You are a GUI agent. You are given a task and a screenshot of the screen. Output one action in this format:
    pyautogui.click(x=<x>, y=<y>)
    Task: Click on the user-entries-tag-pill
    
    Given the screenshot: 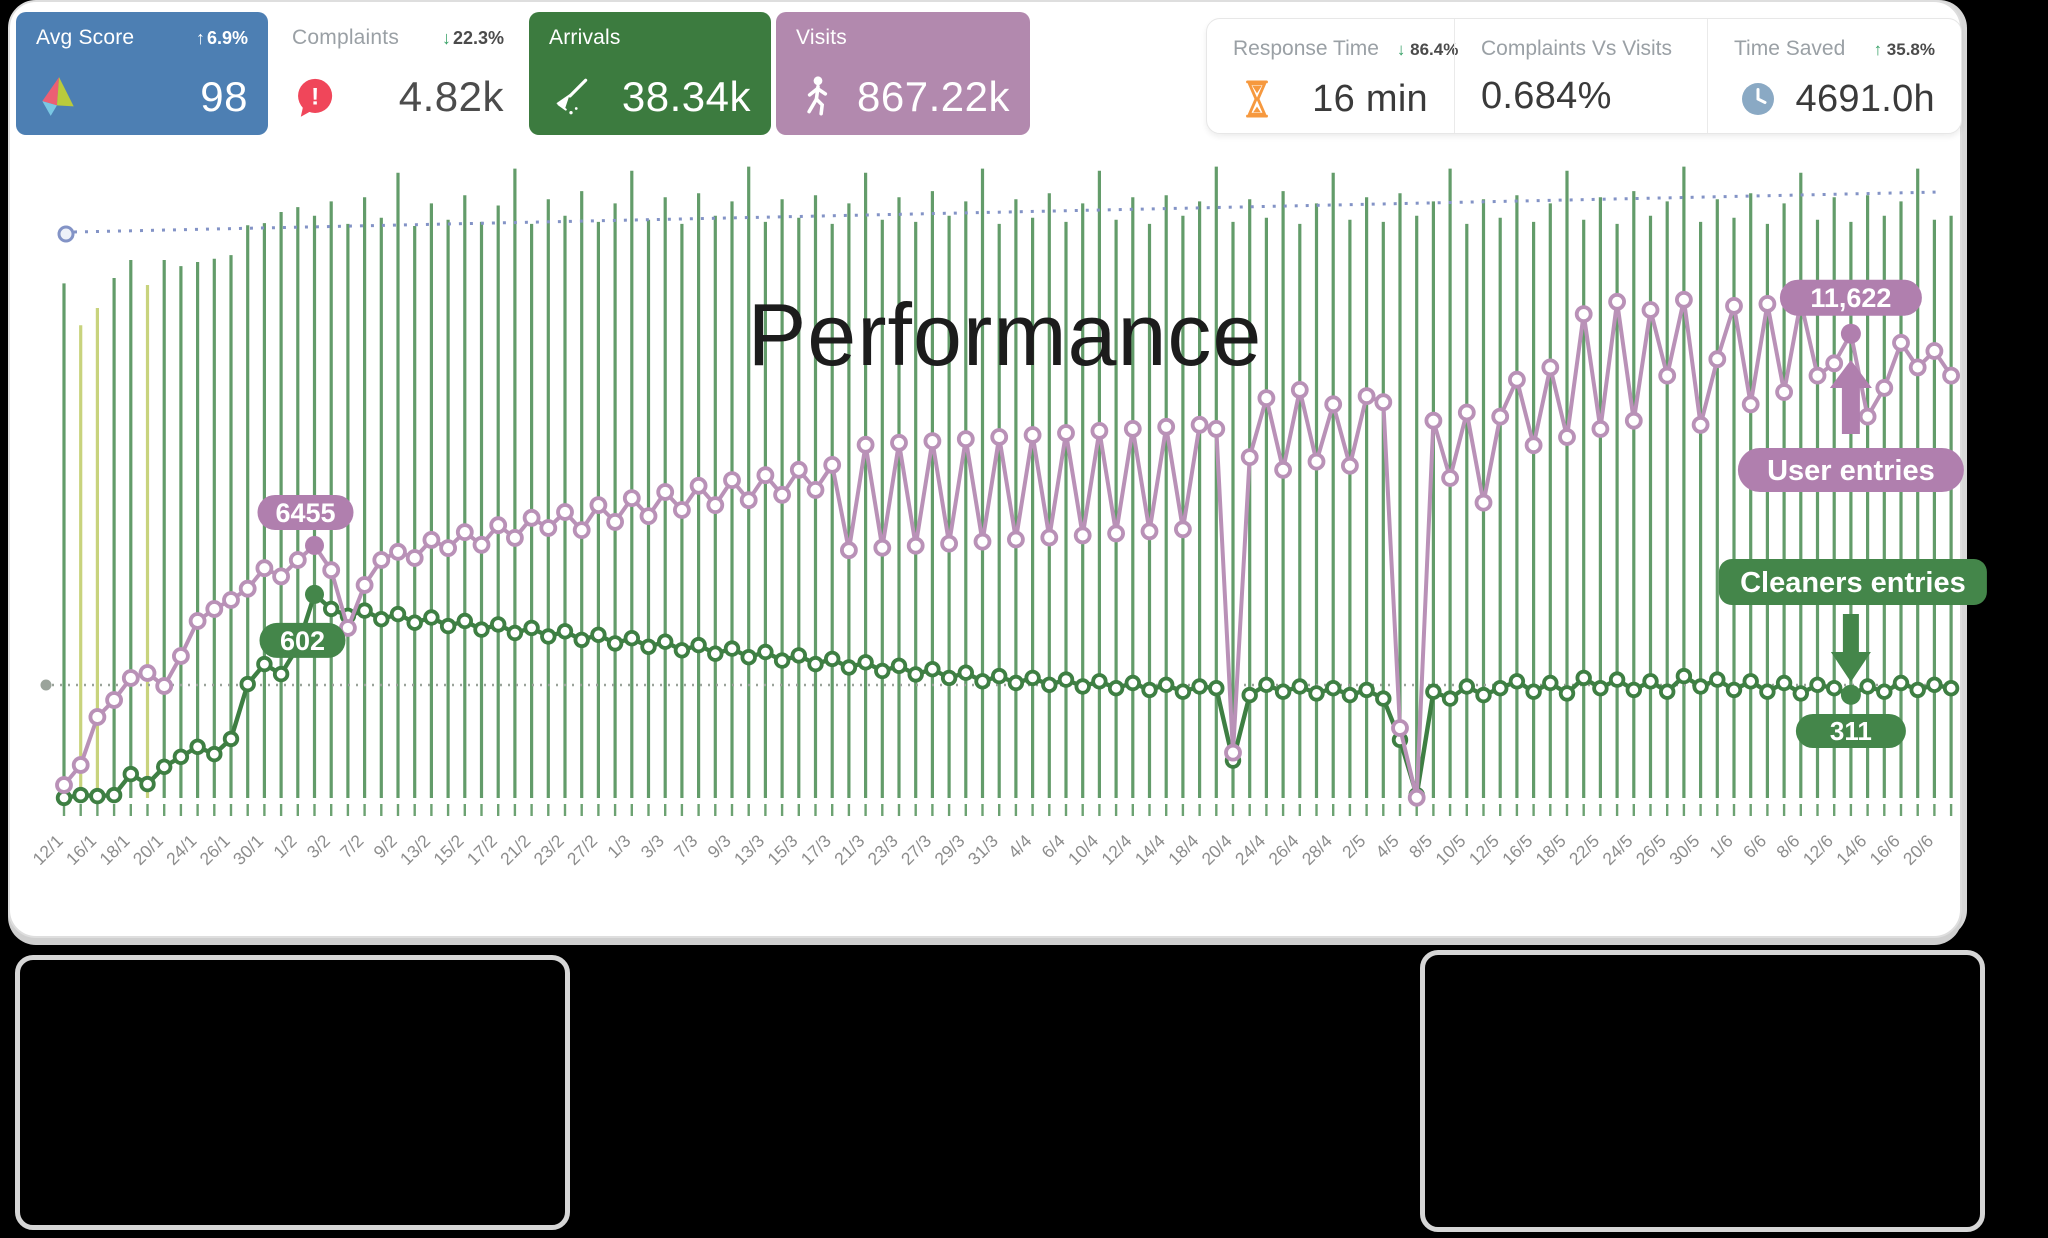 What is the action you would take?
    pyautogui.click(x=1850, y=470)
    